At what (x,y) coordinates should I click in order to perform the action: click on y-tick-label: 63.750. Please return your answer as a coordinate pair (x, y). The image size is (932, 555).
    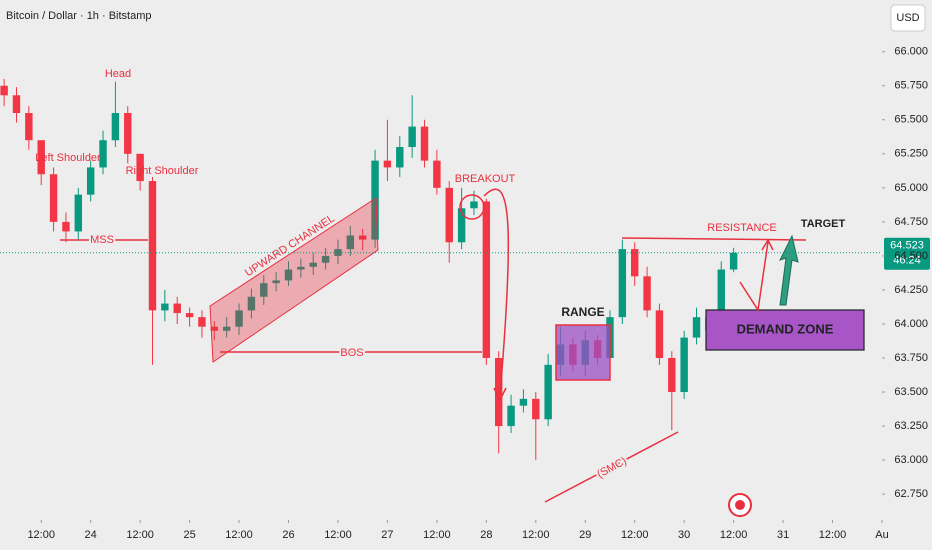
    Looking at the image, I should click on (911, 358).